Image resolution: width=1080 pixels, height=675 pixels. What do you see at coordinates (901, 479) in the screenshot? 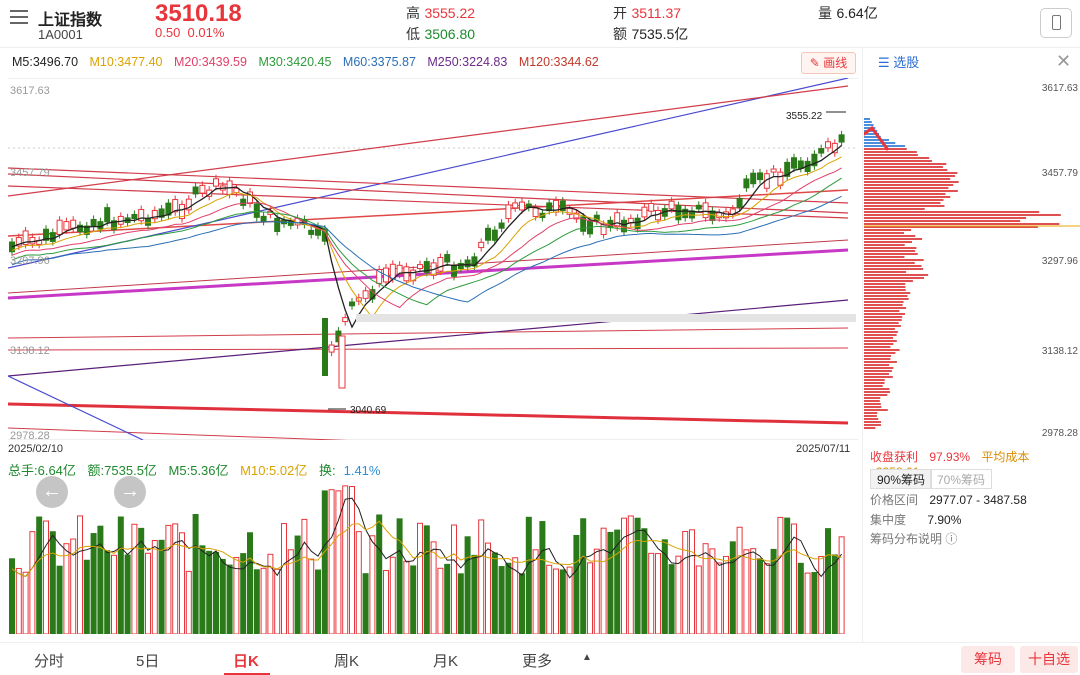
I see `tab-90-chips: 90%筹码` at bounding box center [901, 479].